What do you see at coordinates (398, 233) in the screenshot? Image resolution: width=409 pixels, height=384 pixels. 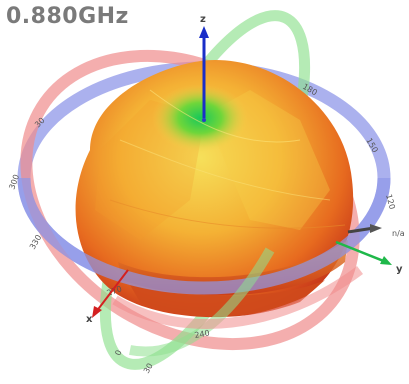 I see `port-label: n/a` at bounding box center [398, 233].